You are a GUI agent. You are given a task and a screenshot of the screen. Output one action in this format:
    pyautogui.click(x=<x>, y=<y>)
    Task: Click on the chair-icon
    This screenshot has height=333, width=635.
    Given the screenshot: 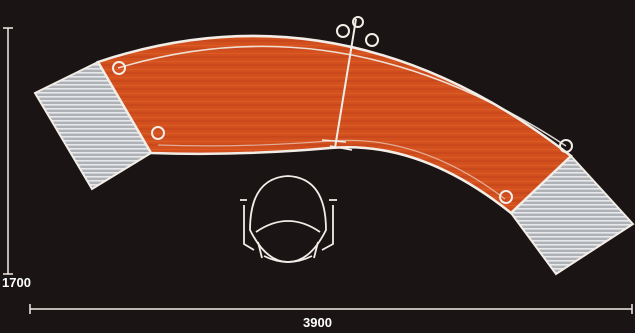 What is the action you would take?
    pyautogui.click(x=288, y=219)
    